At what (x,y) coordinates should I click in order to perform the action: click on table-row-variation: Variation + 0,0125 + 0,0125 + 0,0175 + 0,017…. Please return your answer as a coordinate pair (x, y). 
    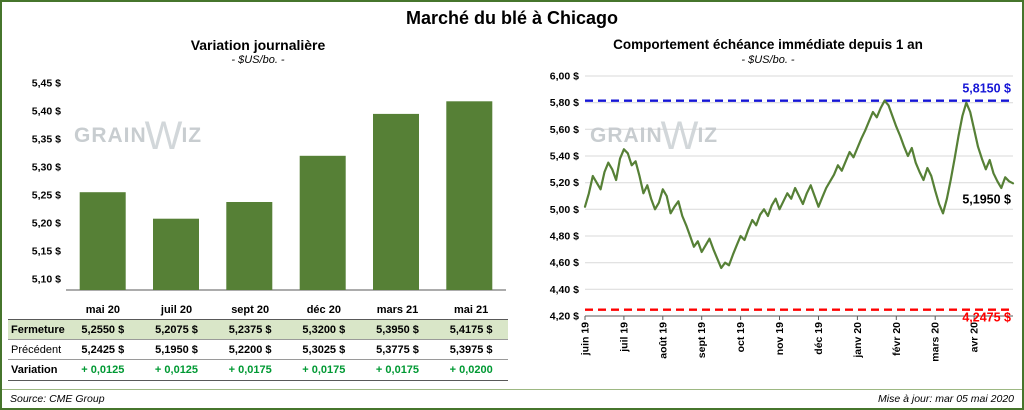
    Looking at the image, I should click on (258, 370).